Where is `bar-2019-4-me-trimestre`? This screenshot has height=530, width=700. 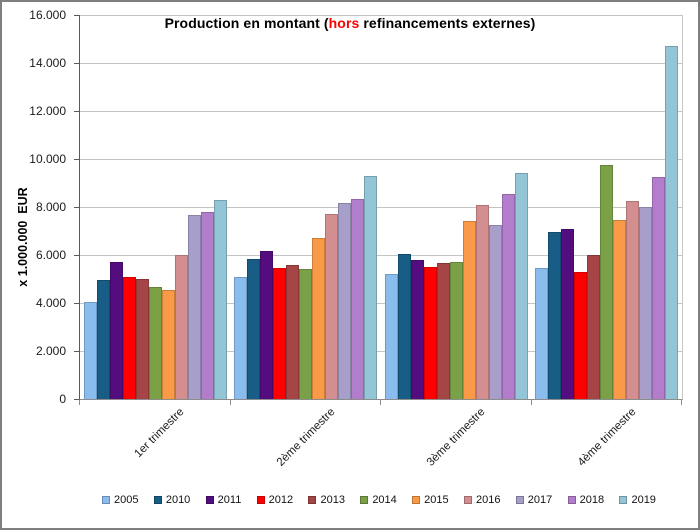
bar-2019-4-me-trimestre is located at coordinates (672, 222).